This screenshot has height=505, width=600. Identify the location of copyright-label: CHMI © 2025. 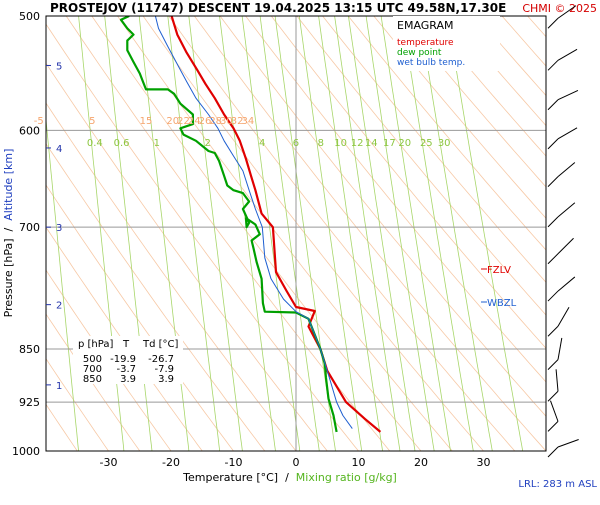
(559, 8).